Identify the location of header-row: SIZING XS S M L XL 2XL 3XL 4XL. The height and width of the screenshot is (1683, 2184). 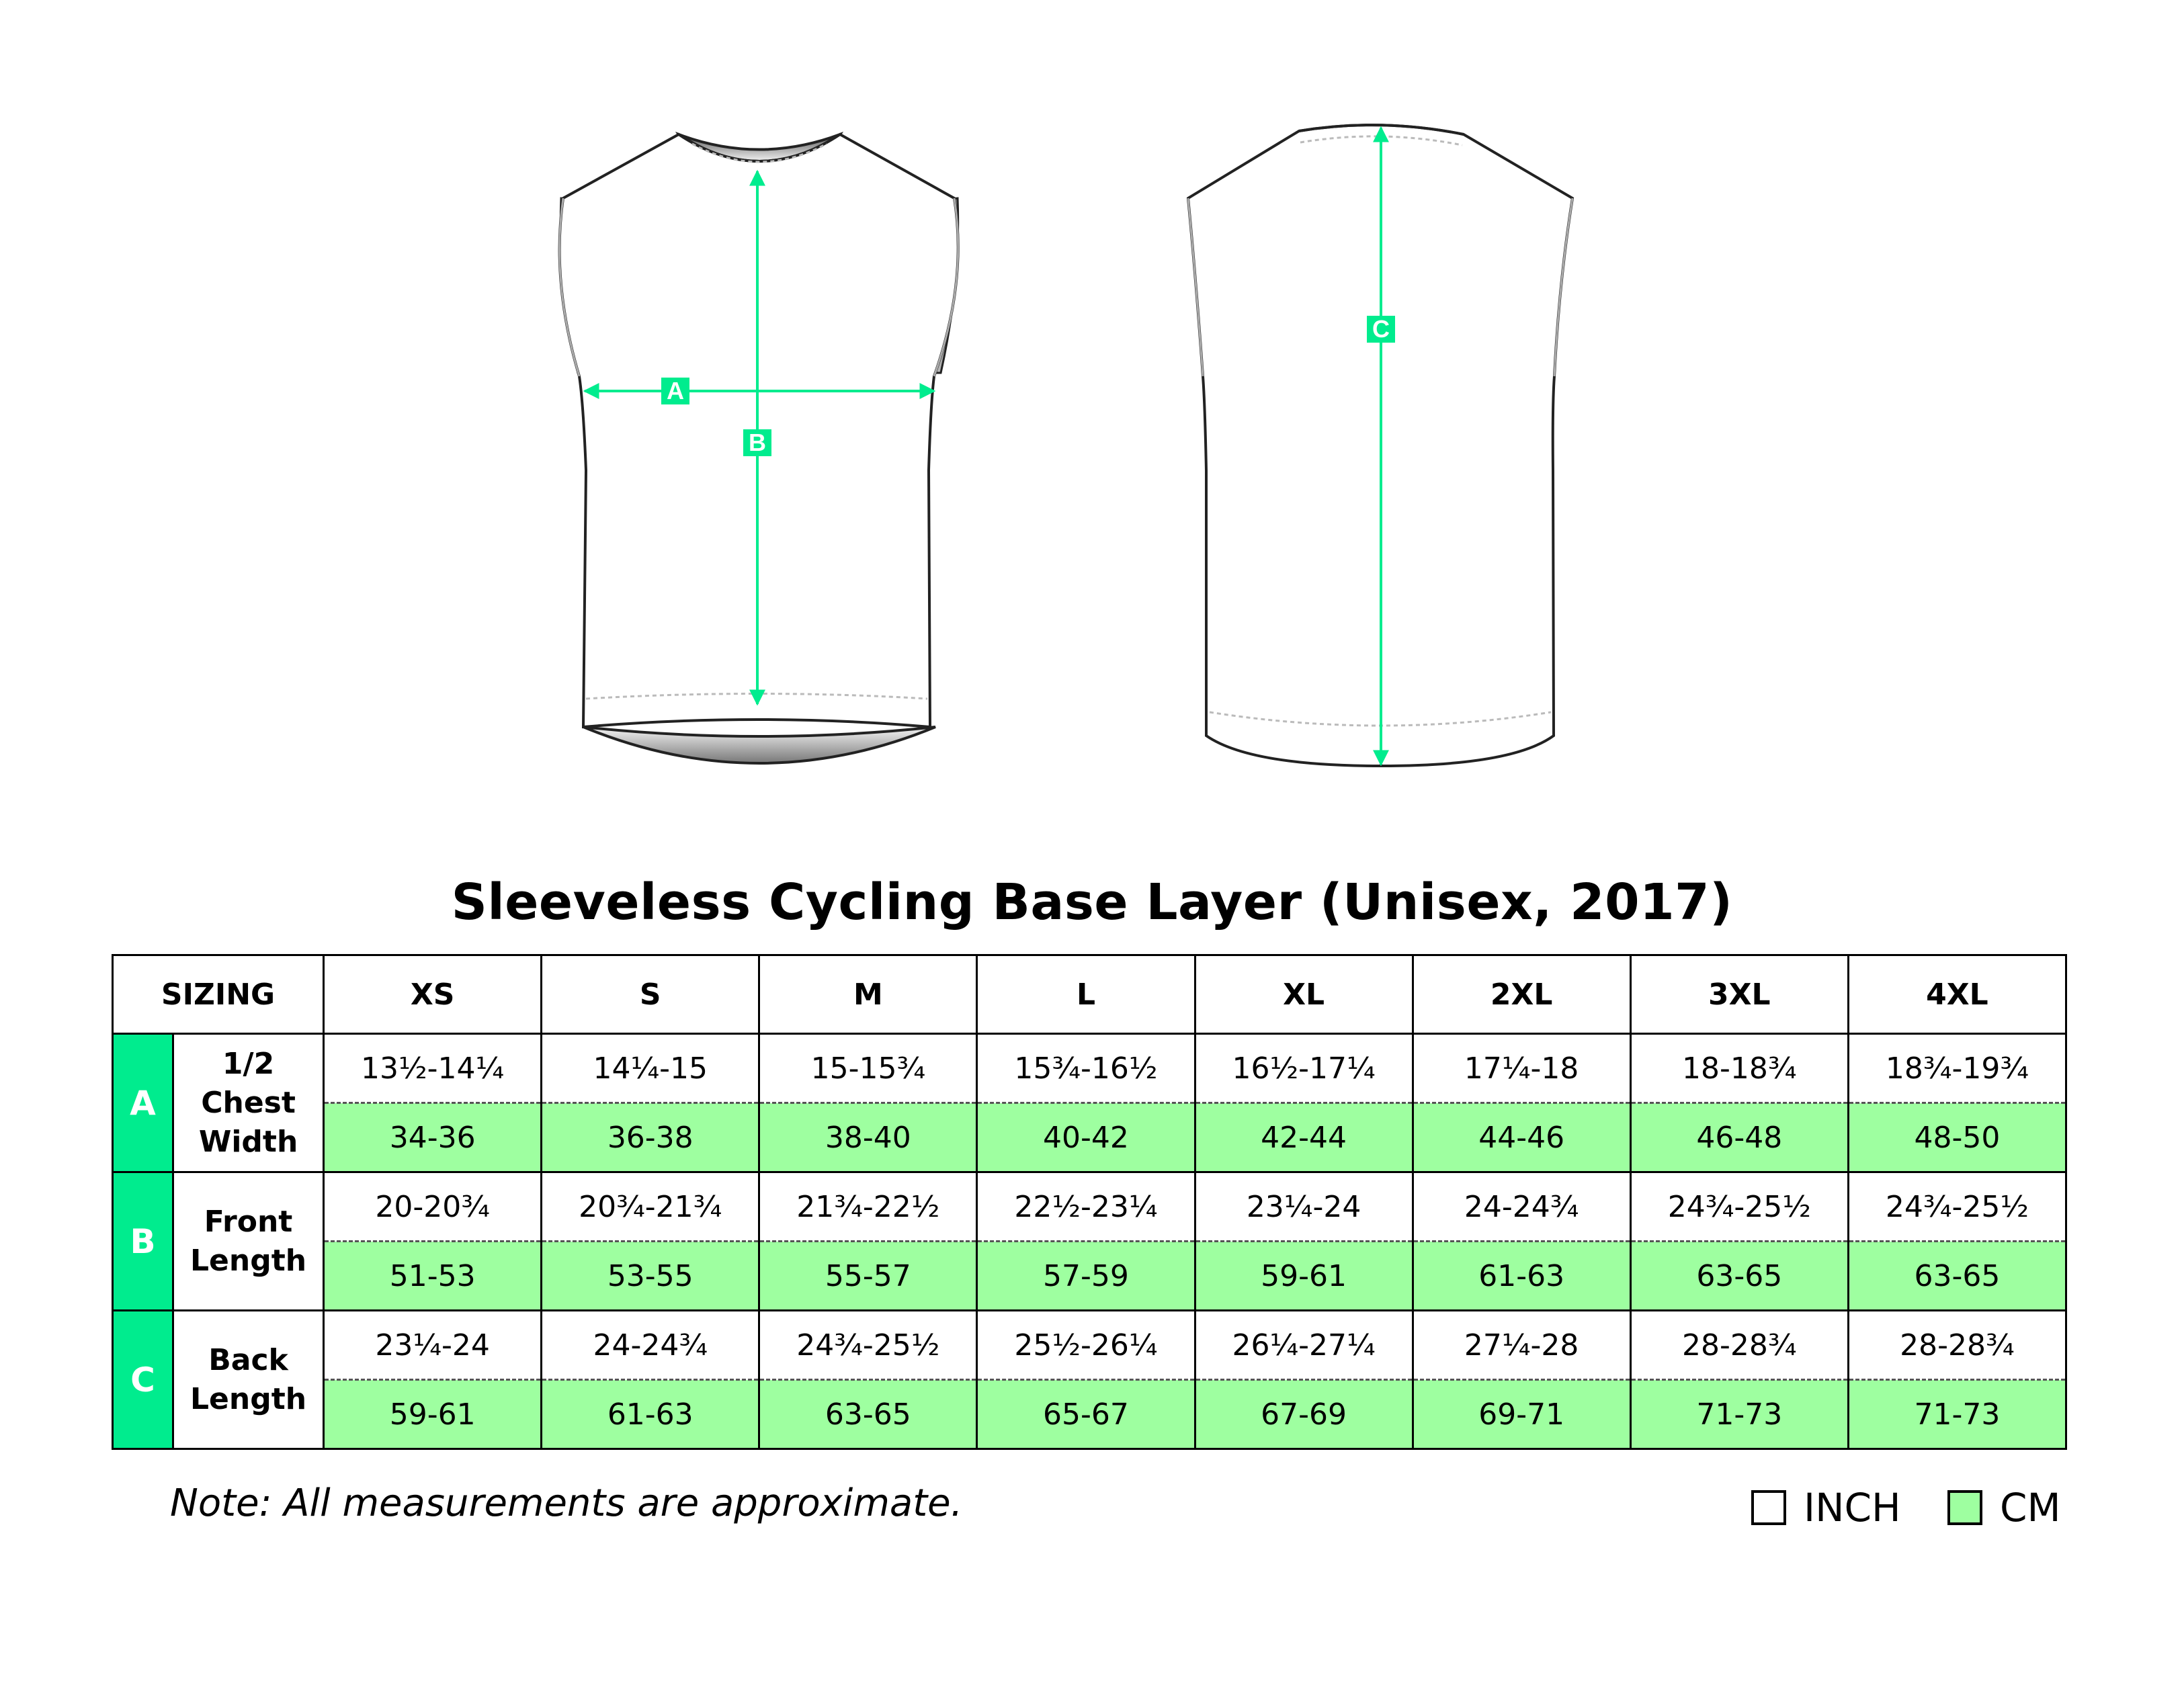
(1089, 994).